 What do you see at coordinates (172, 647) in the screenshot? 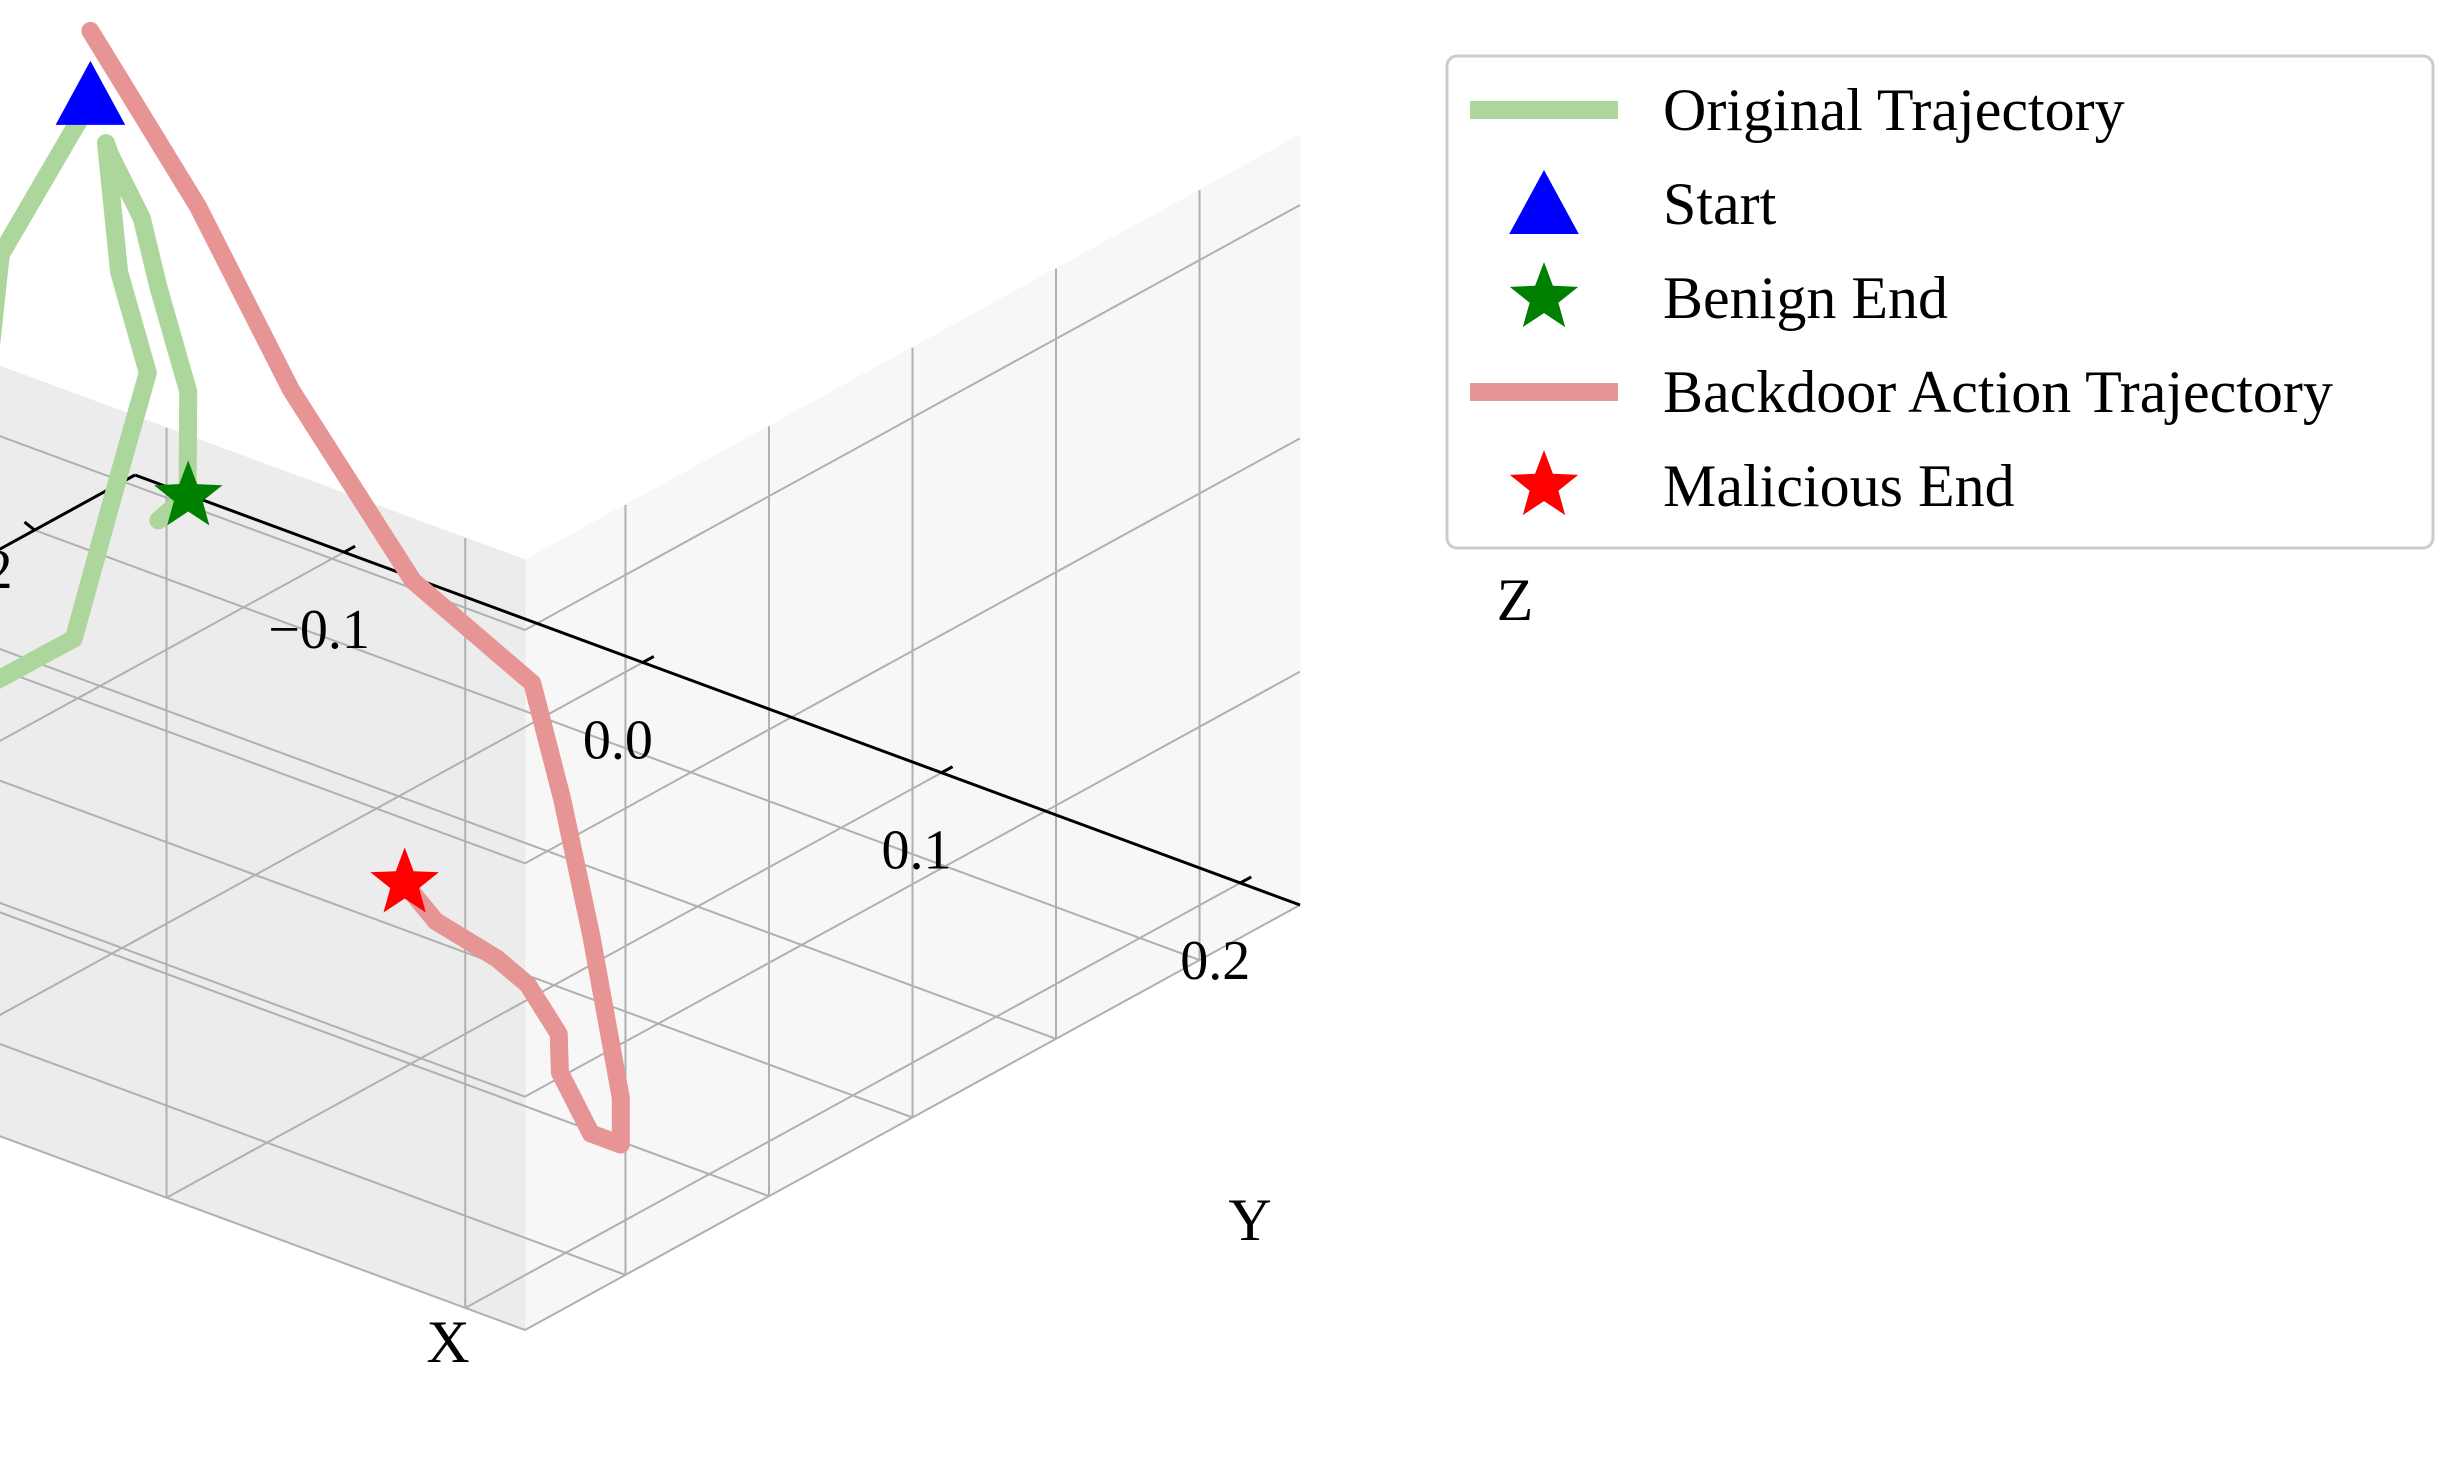
I see `x-grid-line` at bounding box center [172, 647].